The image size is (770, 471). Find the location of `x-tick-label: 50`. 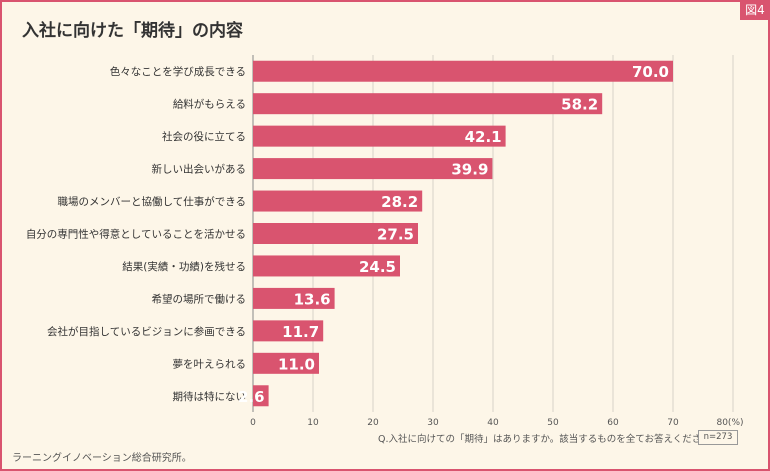

x-tick-label: 50 is located at coordinates (553, 423).